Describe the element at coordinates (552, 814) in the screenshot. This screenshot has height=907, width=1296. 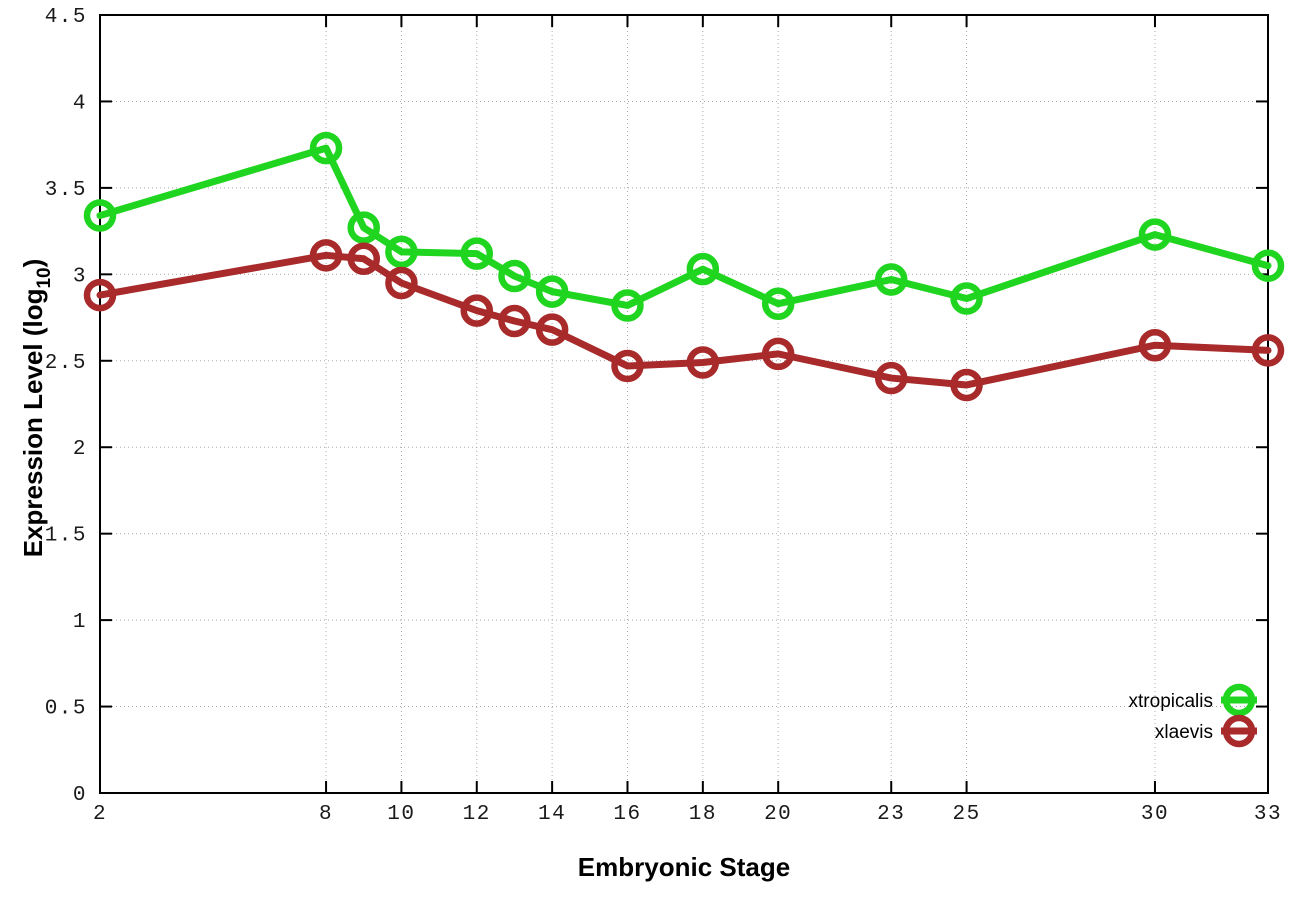
I see `x-tick-label-14: 14` at that location.